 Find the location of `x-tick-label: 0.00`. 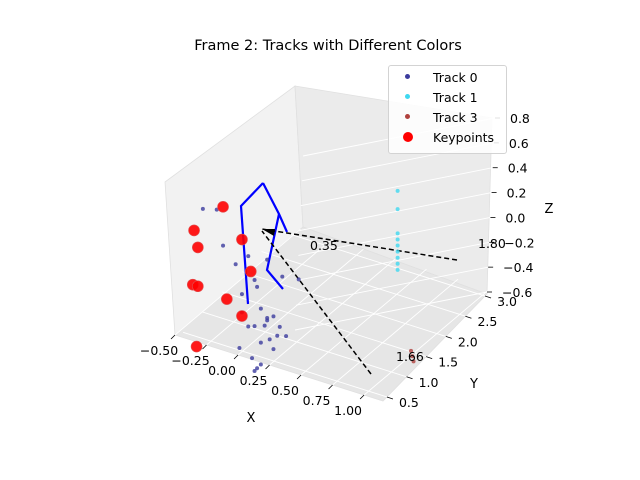

x-tick-label: 0.00 is located at coordinates (222, 370).